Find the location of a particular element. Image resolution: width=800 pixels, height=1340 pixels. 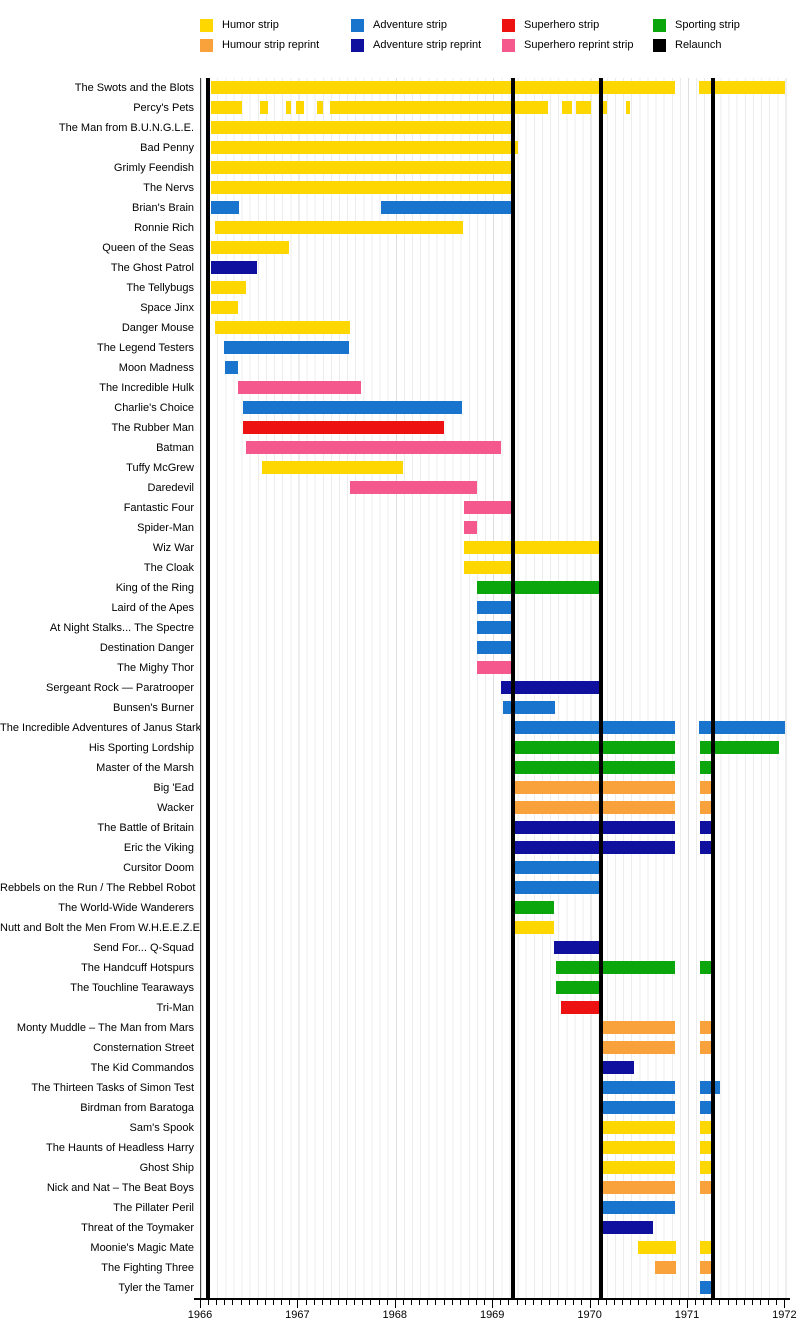

row-label: Danger Mouse is located at coordinates (157, 328).